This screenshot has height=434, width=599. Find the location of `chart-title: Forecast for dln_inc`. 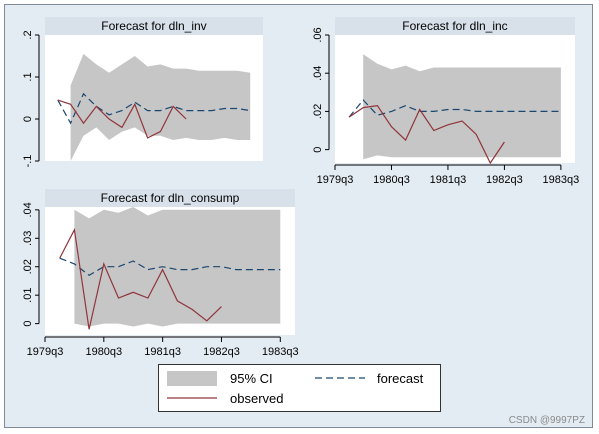

chart-title: Forecast for dln_inc is located at coordinates (454, 26).